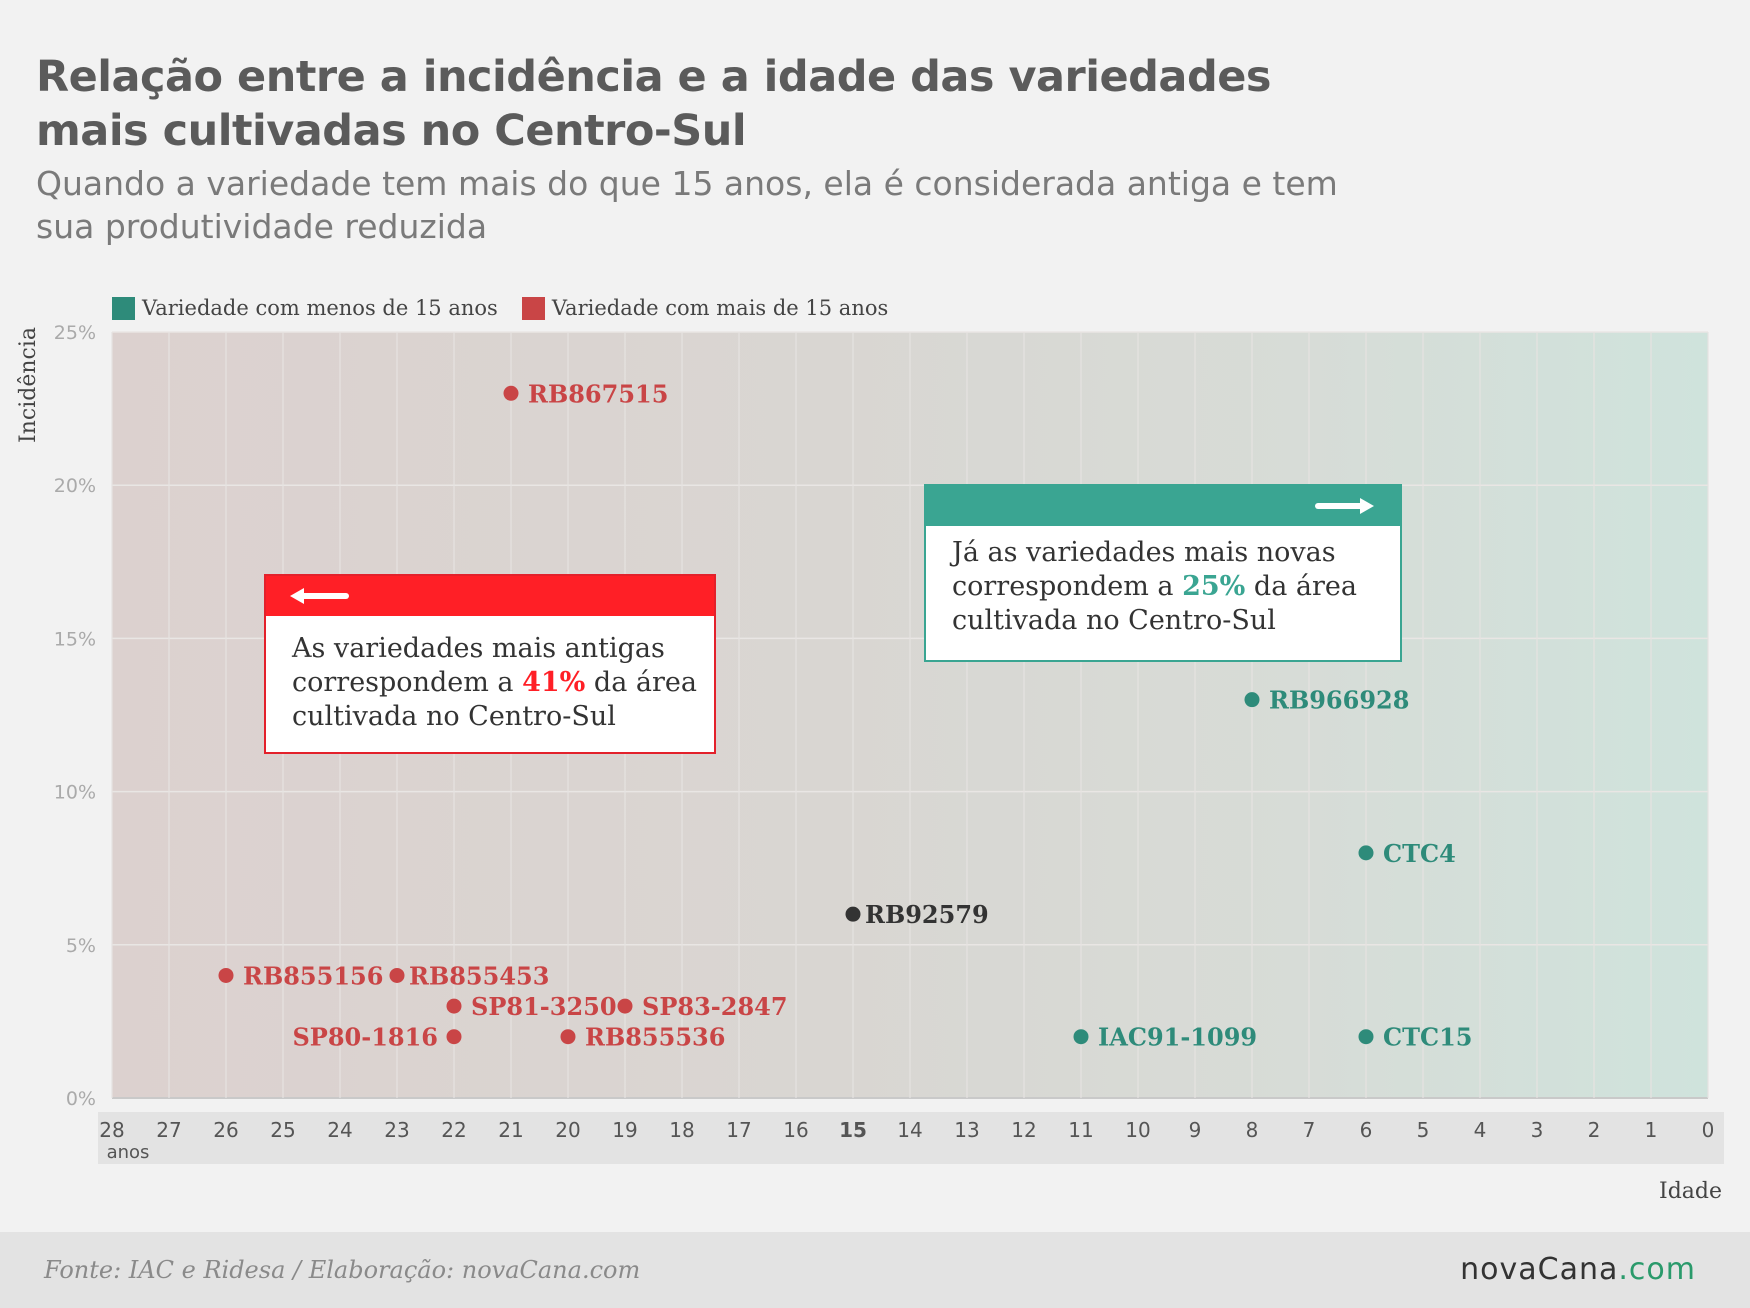 The width and height of the screenshot is (1750, 1308). What do you see at coordinates (1708, 1130) in the screenshot?
I see `x-tick-label: 0` at bounding box center [1708, 1130].